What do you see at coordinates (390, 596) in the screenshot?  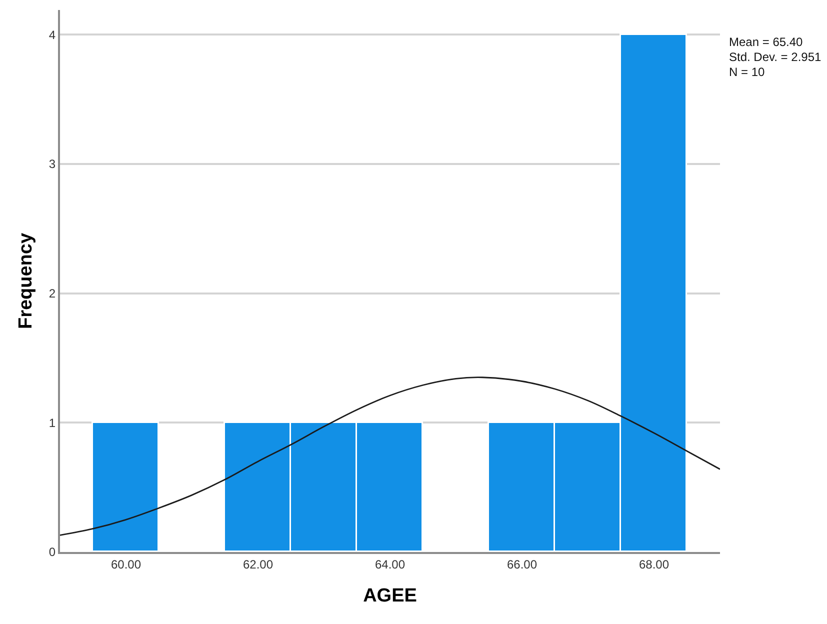 I see `x-axis-title: AGEE` at bounding box center [390, 596].